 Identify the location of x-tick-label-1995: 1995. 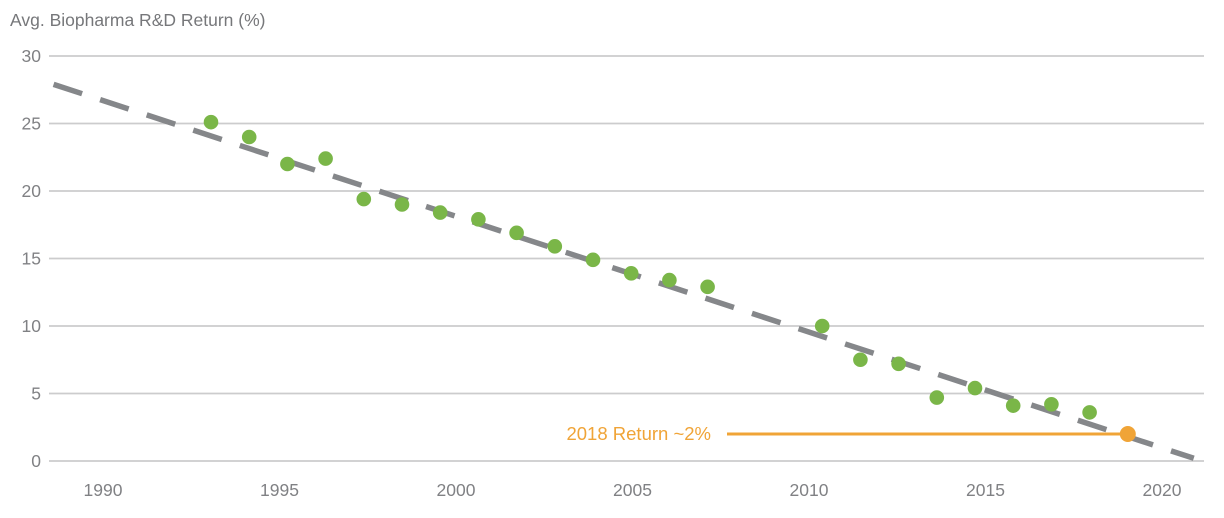
(279, 490).